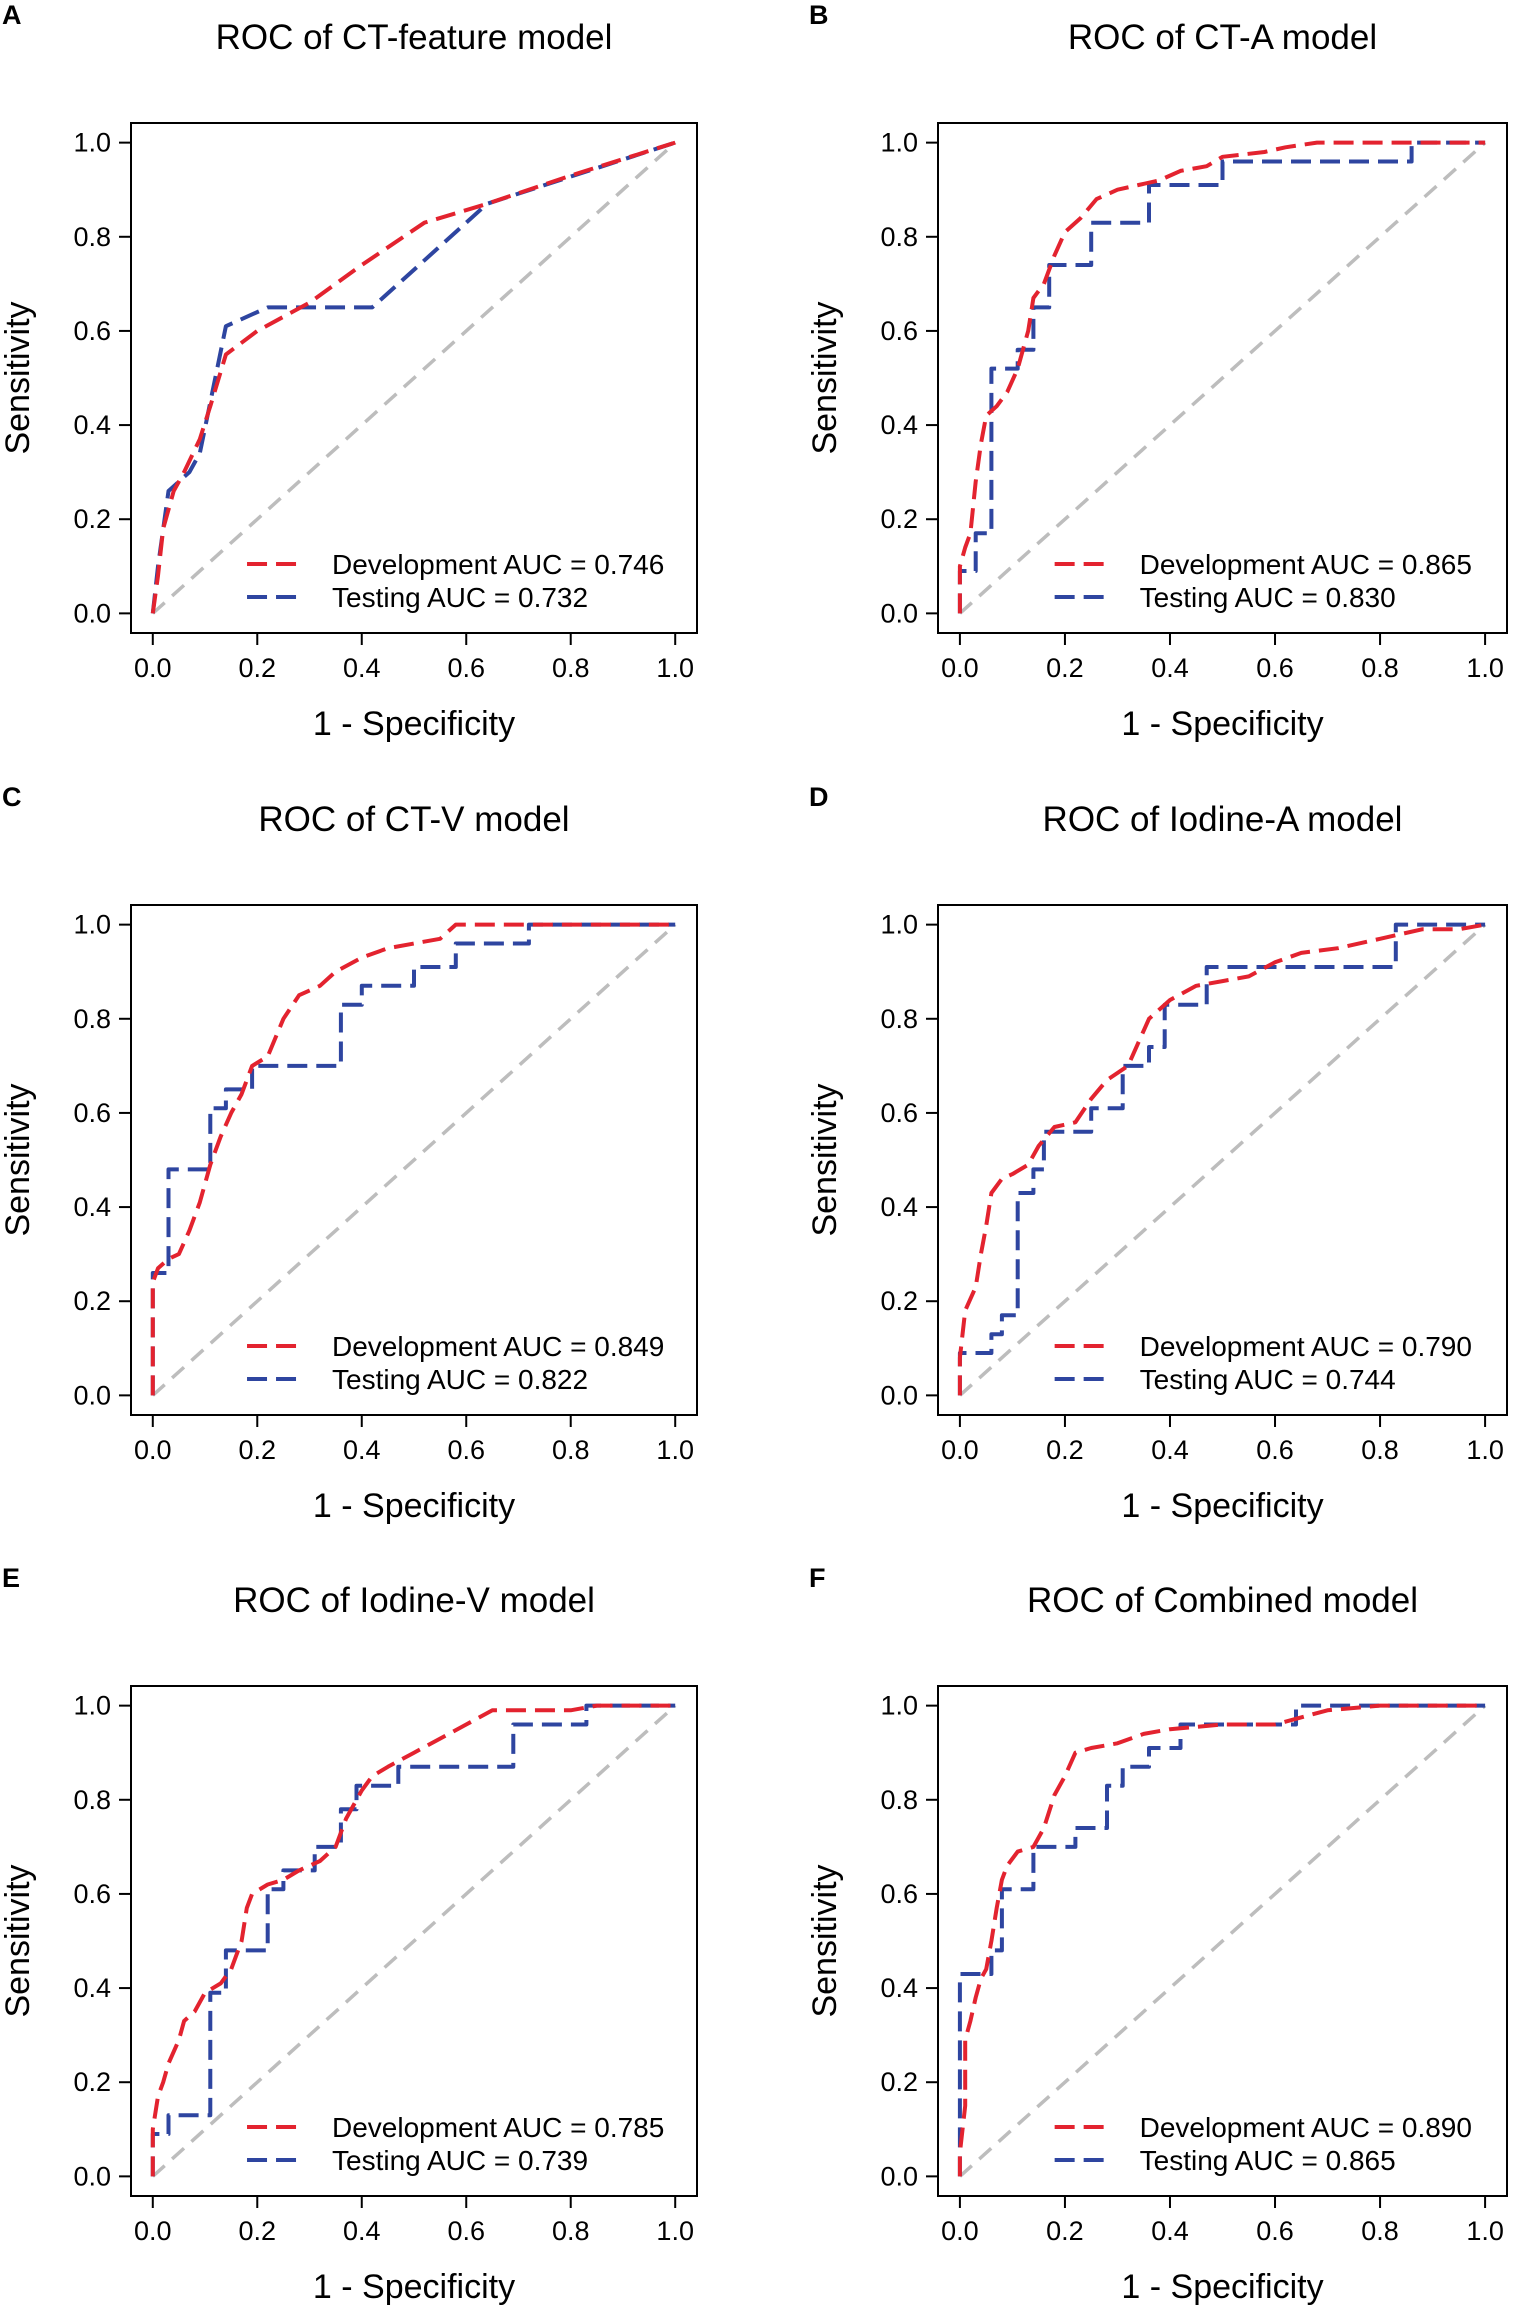 The width and height of the screenshot is (1536, 2318). Describe the element at coordinates (1222, 37) in the screenshot. I see `chart-title: ROC of CT-A model` at that location.